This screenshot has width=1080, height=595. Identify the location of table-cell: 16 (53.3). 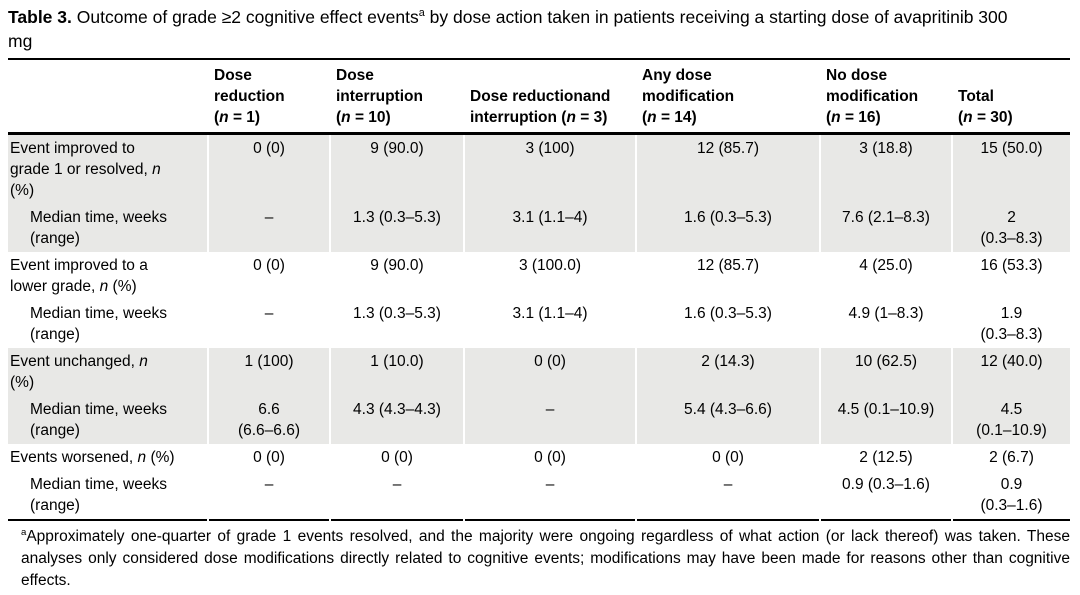
(1010, 276).